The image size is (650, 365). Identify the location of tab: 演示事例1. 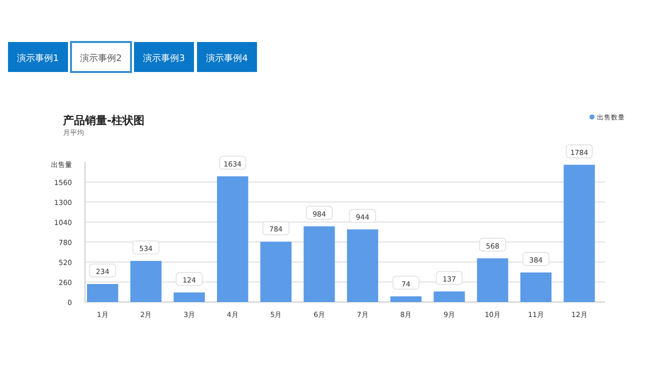
(38, 57).